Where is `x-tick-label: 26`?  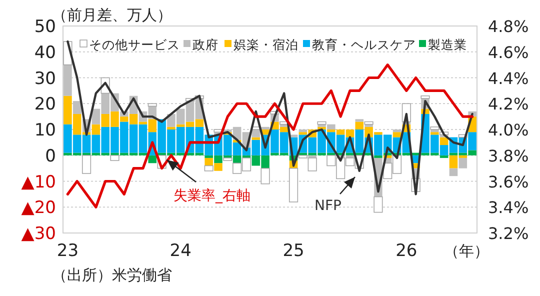 x-tick-label: 26 is located at coordinates (407, 251).